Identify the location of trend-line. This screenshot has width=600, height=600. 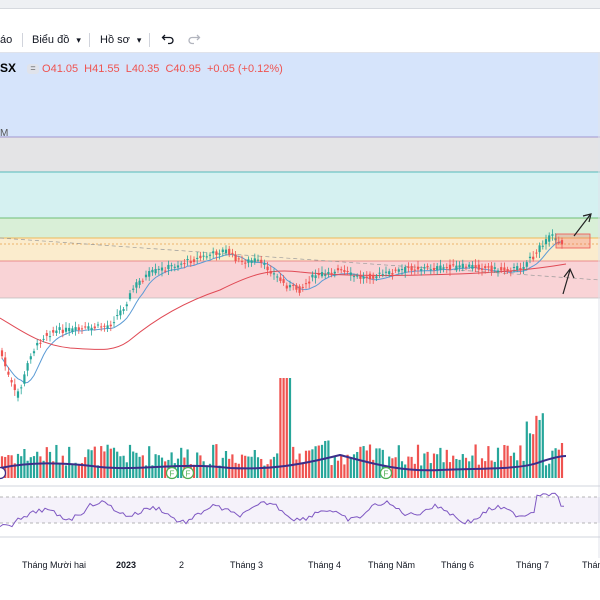
(300, 259).